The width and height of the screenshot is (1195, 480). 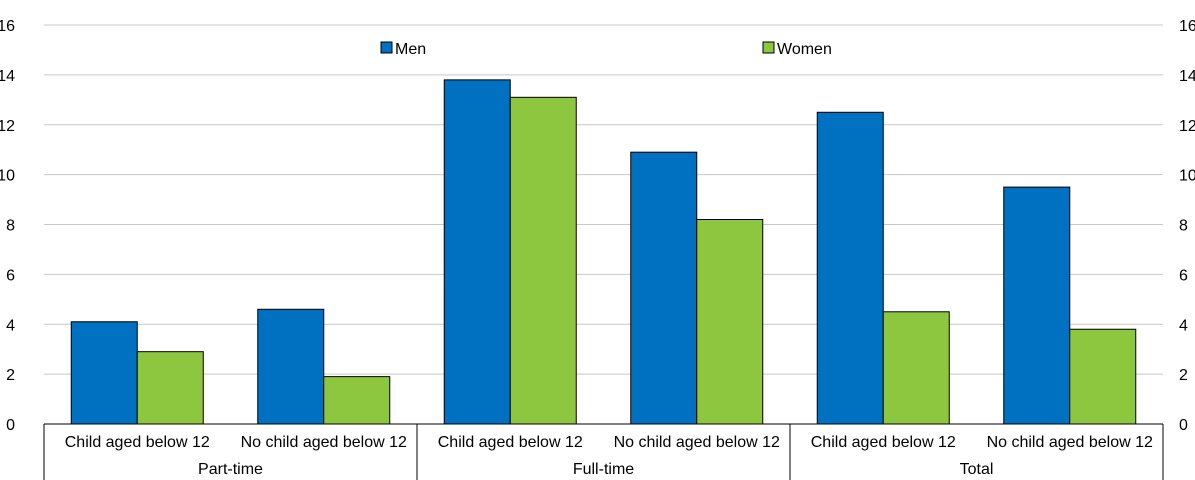 What do you see at coordinates (10, 375) in the screenshot?
I see `y-tick-label-left: 2` at bounding box center [10, 375].